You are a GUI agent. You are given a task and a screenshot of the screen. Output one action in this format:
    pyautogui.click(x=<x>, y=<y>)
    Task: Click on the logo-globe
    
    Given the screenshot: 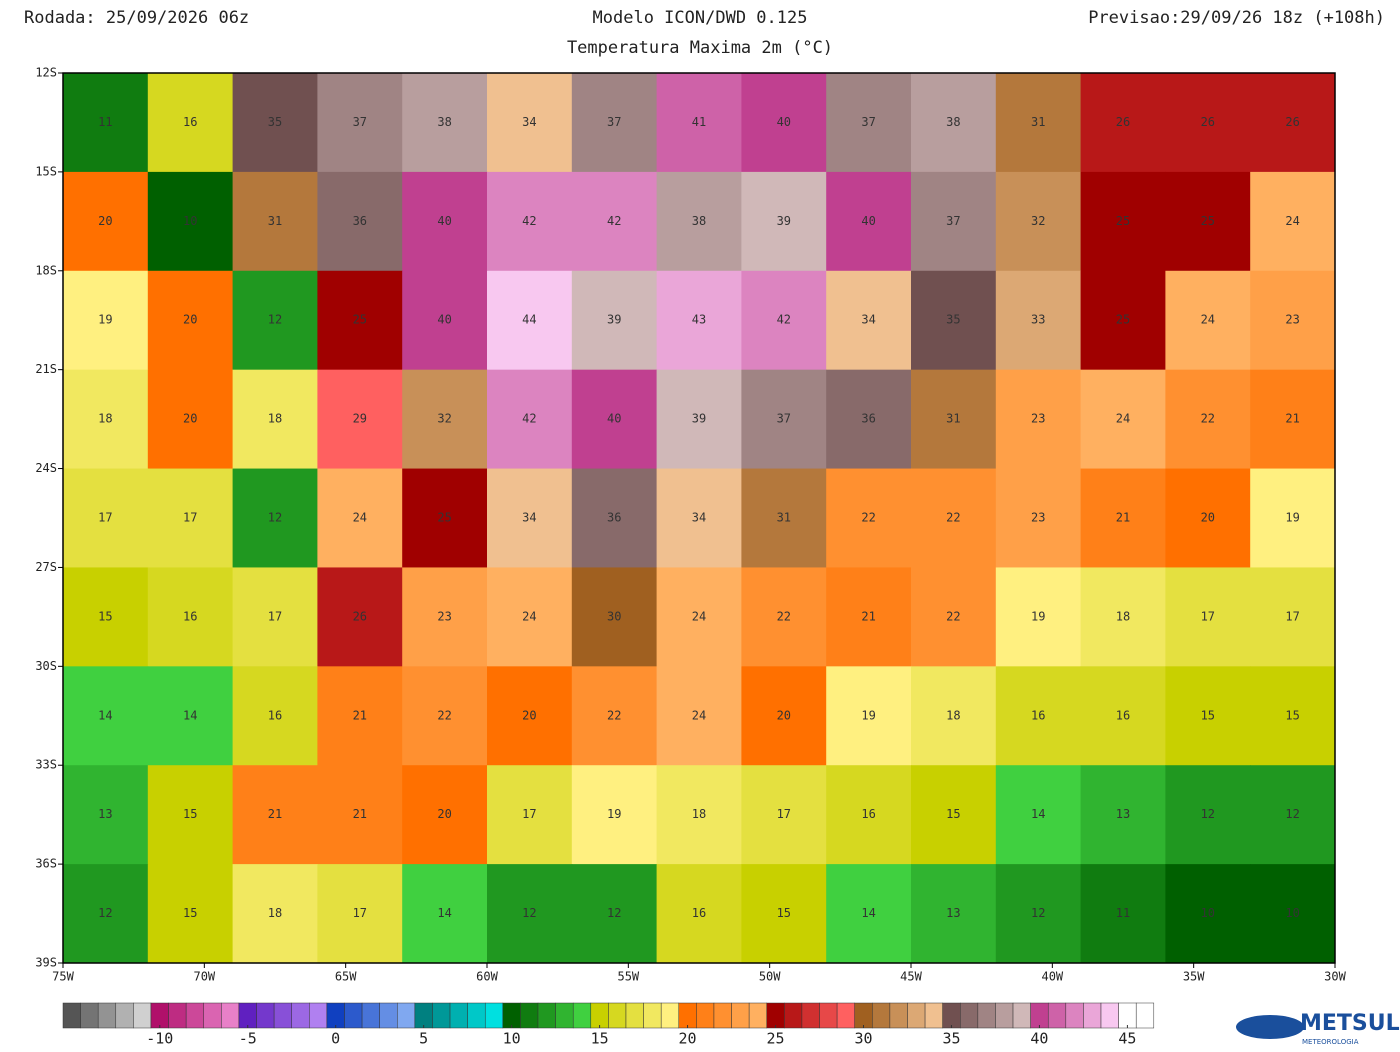 What is the action you would take?
    pyautogui.click(x=1270, y=1027)
    